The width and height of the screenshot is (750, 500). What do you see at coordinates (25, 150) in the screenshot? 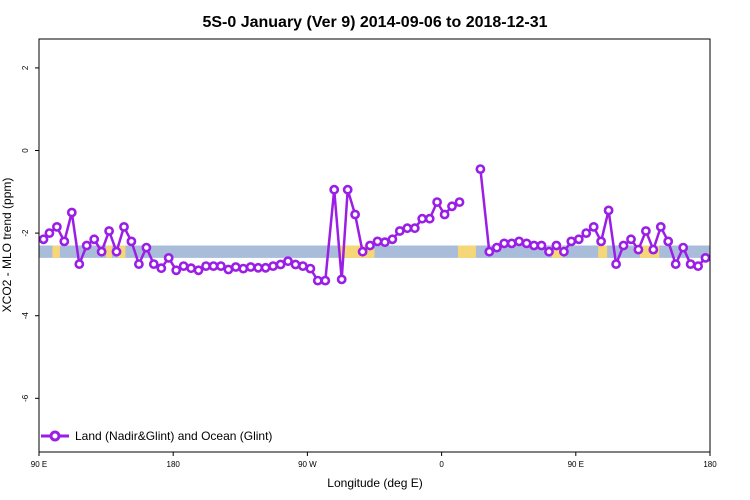
I see `y-tick-label: 0` at bounding box center [25, 150].